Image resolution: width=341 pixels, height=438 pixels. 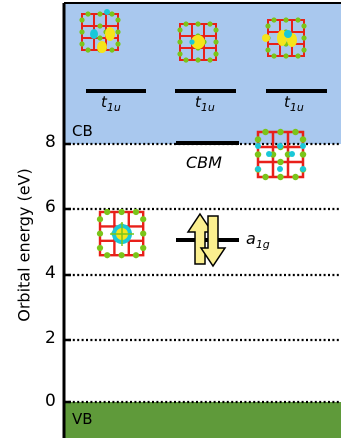 What do you see at coordinates (294, 103) in the screenshot?
I see `t1u-label-3: t1u` at bounding box center [294, 103].